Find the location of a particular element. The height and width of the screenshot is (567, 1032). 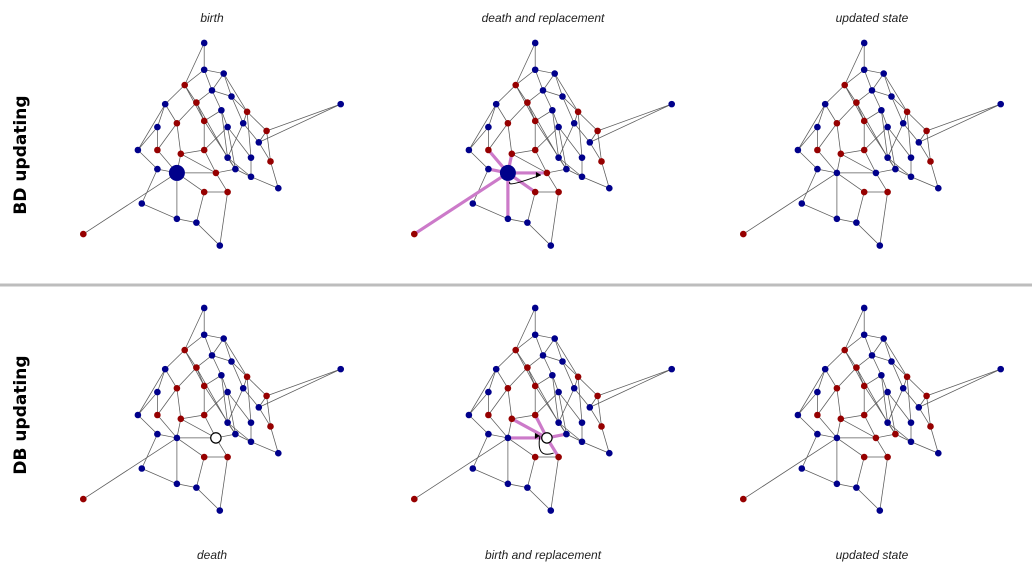

caption-bottom-death: death is located at coordinates (212, 555).